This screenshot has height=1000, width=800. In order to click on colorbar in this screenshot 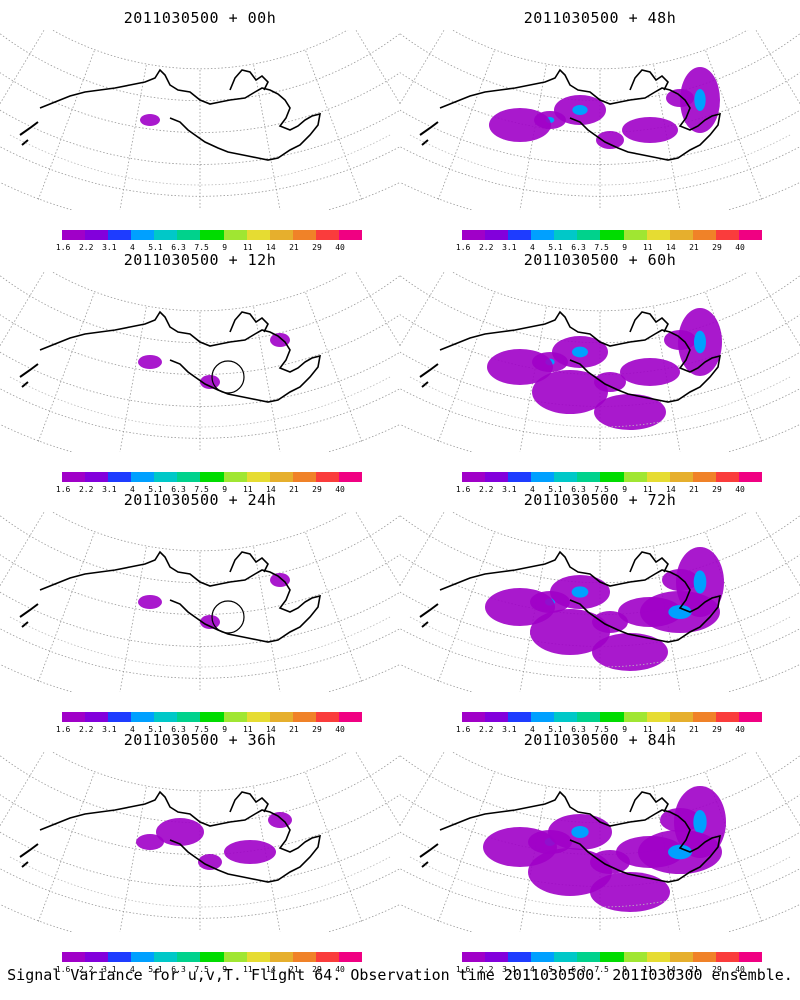, I will do `click(212, 957)`.